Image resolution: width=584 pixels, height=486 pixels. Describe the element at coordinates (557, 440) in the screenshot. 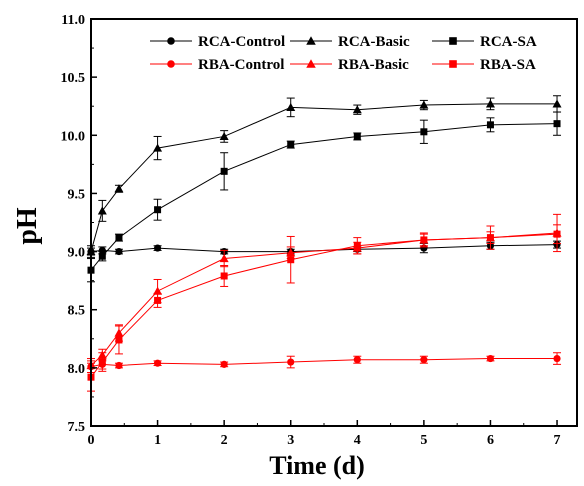

I see `x-tick-label: 7` at that location.